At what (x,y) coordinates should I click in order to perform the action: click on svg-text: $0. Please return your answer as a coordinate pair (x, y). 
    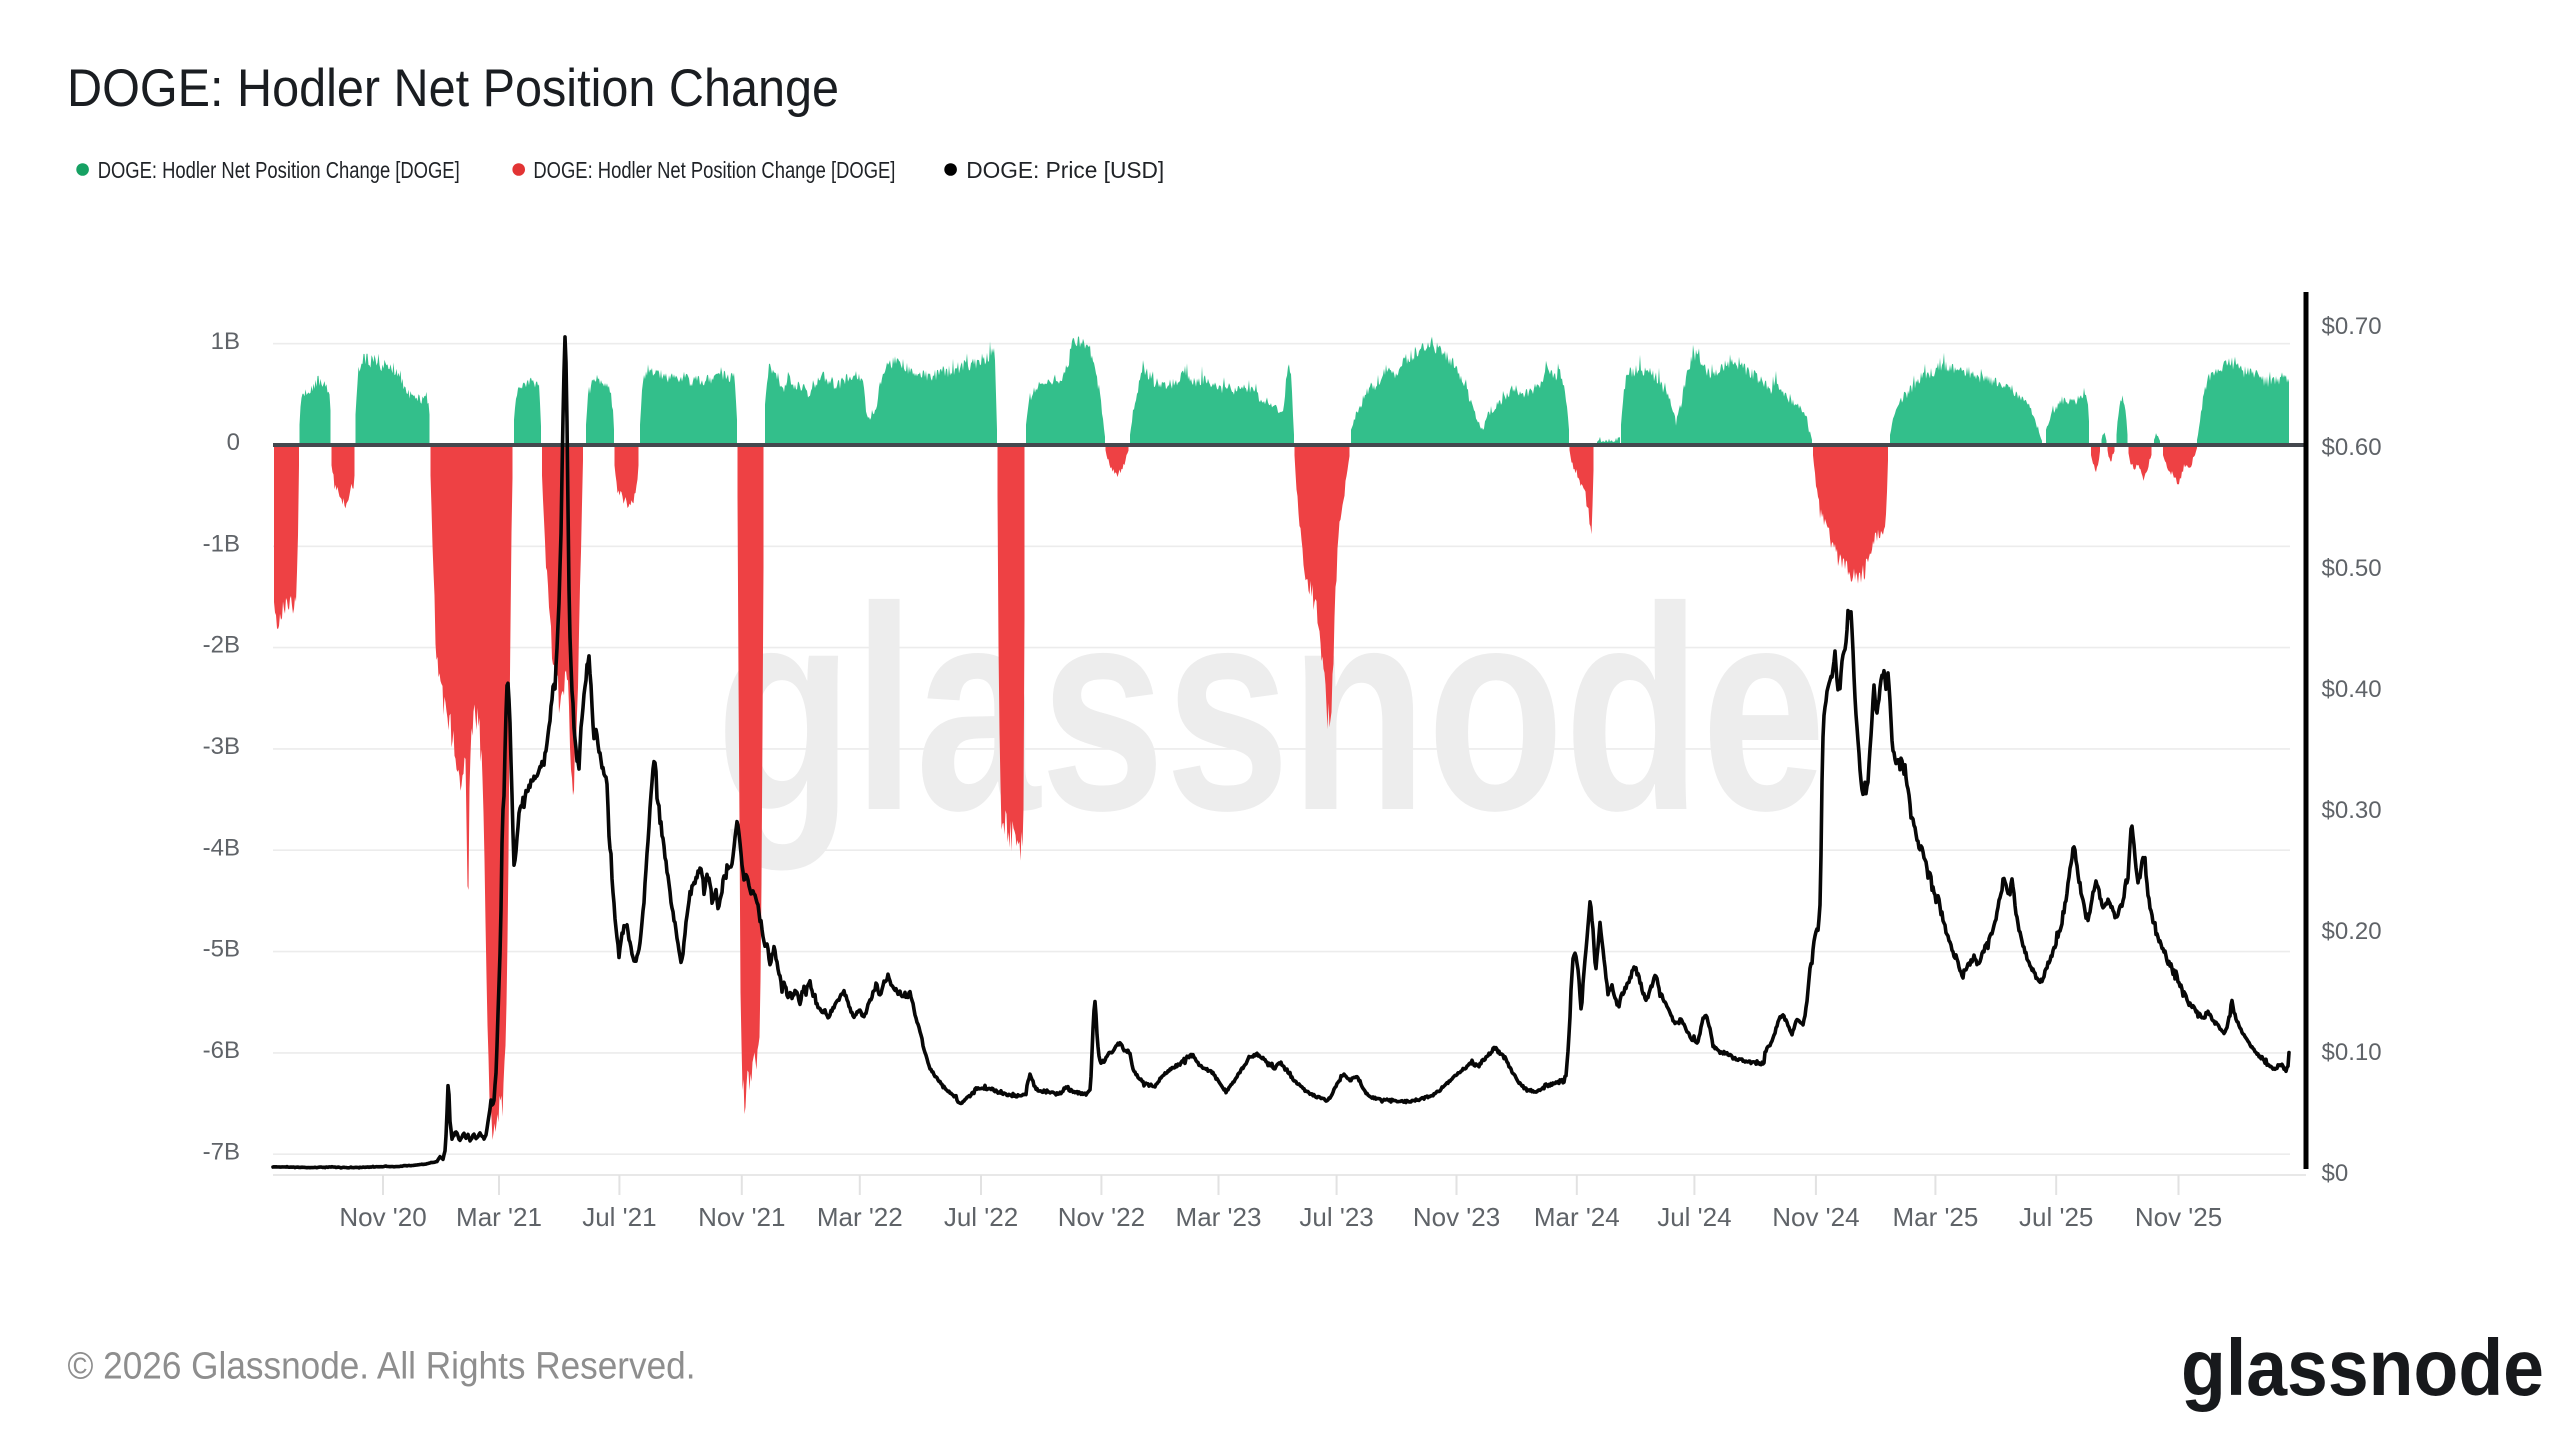
    Looking at the image, I should click on (2335, 1173).